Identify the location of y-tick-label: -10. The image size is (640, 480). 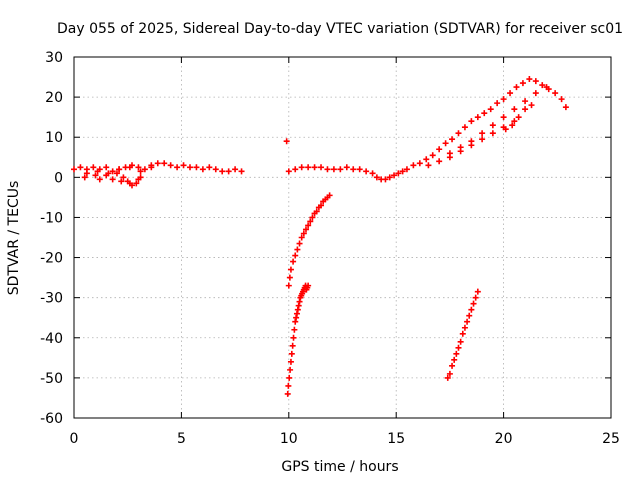
(51, 218).